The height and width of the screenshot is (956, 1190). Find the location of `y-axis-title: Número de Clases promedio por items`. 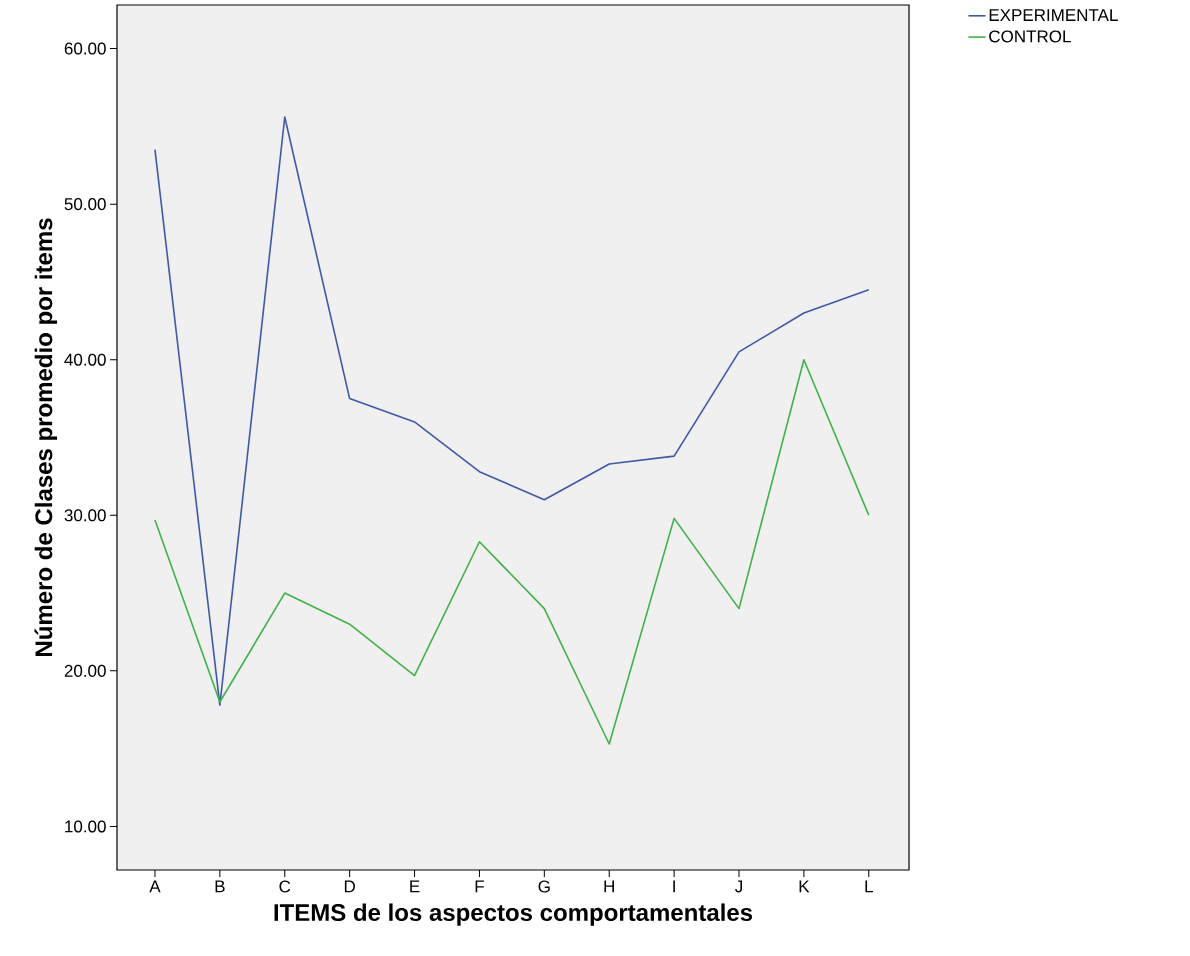

y-axis-title: Número de Clases promedio por items is located at coordinates (46, 437).